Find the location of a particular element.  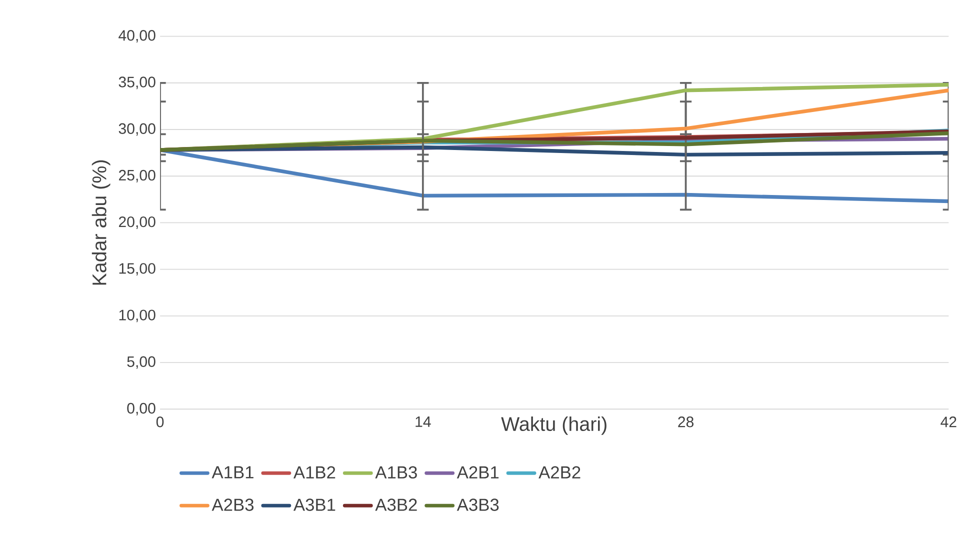

y-tick-label: 30,00 is located at coordinates (137, 129).